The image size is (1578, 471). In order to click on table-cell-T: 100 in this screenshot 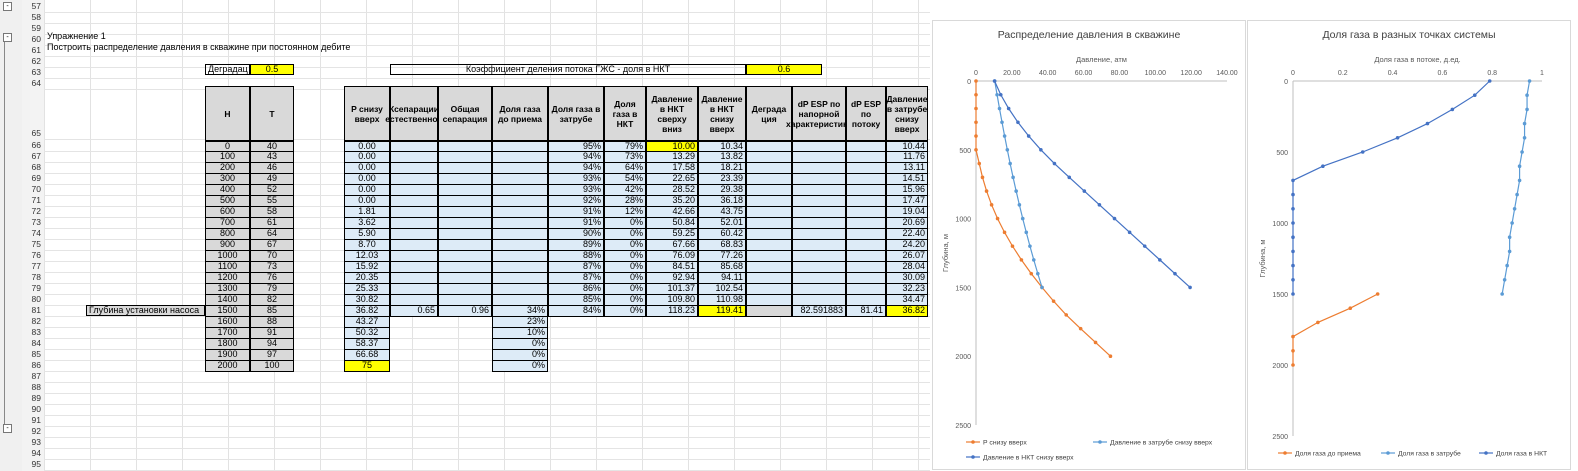, I will do `click(272, 366)`.